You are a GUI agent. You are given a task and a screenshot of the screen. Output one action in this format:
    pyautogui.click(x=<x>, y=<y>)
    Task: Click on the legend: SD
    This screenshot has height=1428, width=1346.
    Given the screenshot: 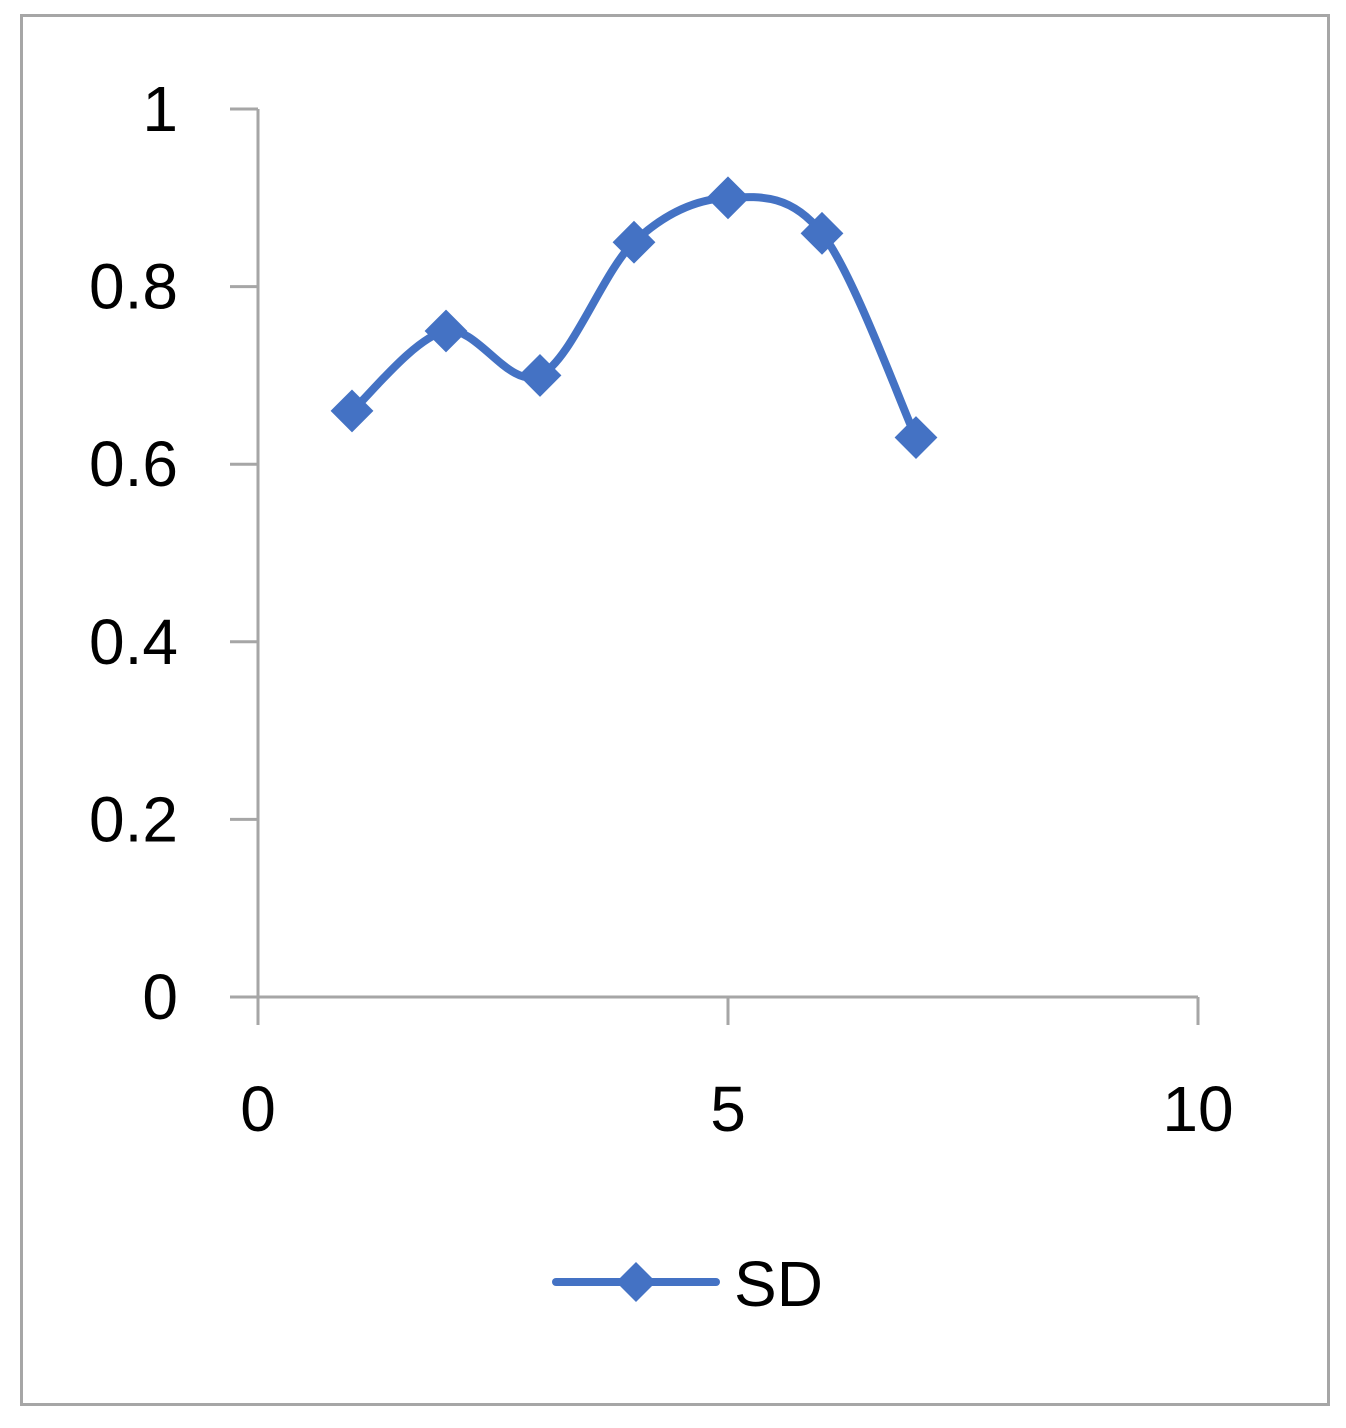 What is the action you would take?
    pyautogui.click(x=687, y=1284)
    